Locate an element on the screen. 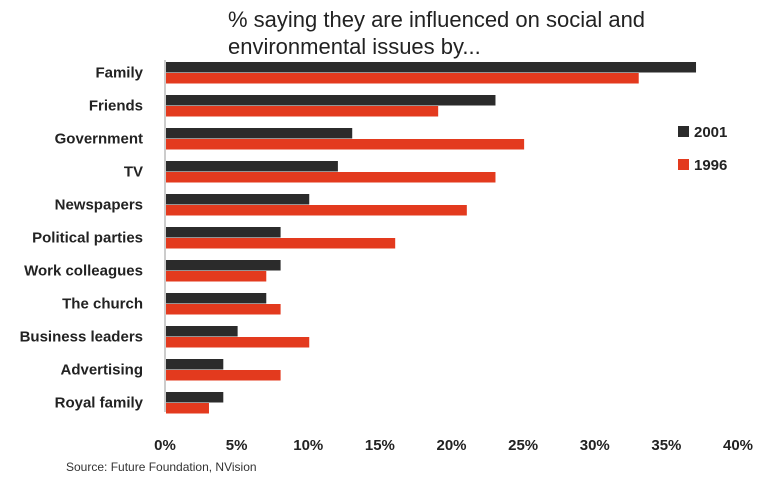 The image size is (757, 479). bar-newspapers-1996 is located at coordinates (316, 210).